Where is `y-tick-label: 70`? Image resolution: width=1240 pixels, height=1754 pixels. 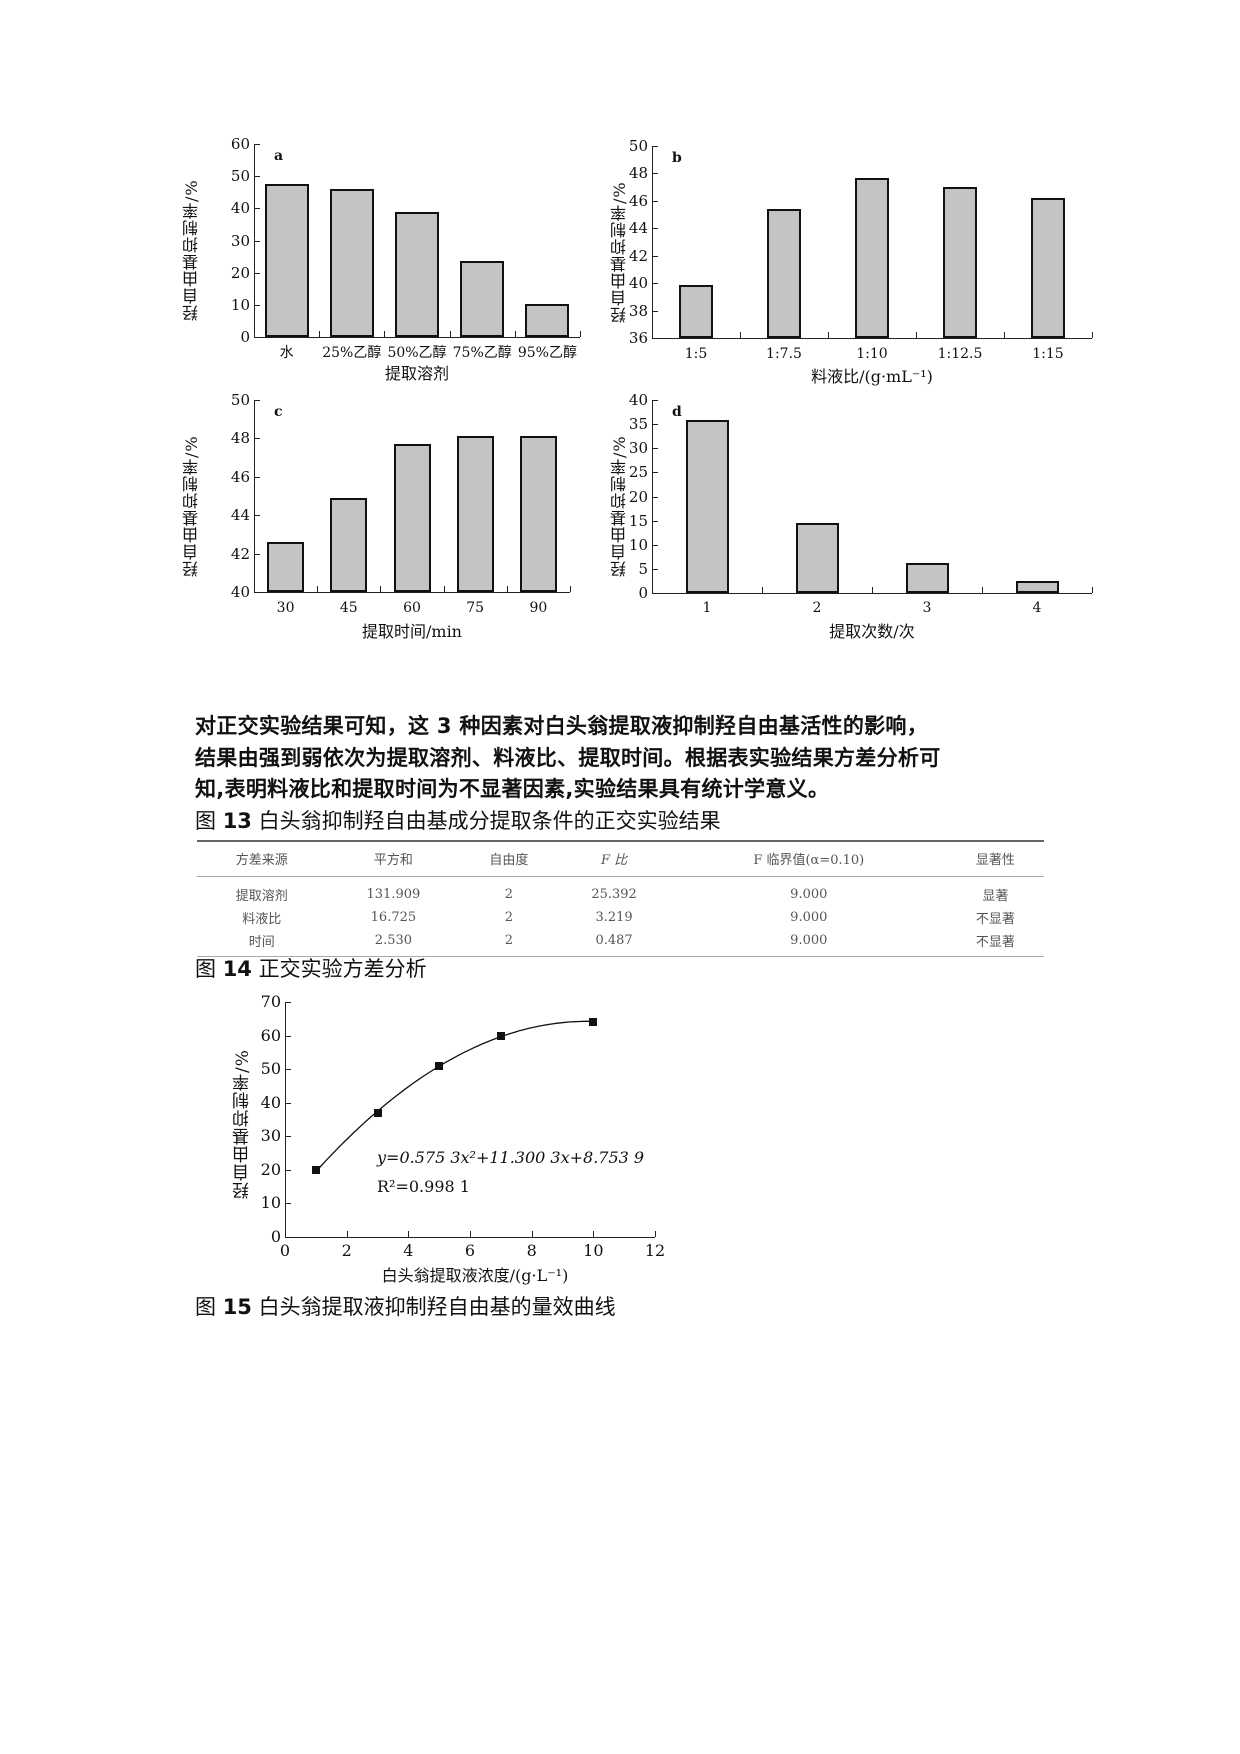 y-tick-label: 70 is located at coordinates (270, 1001).